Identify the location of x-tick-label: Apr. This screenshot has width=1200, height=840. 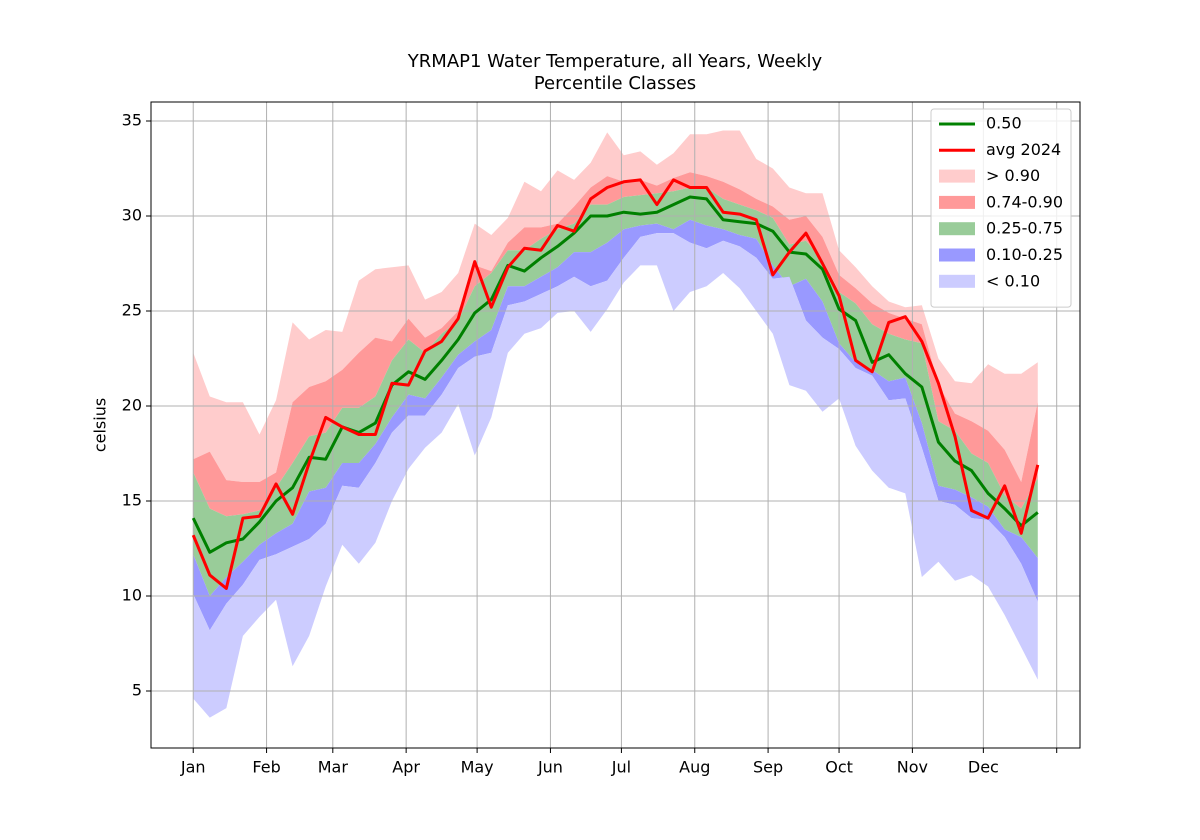
(406, 767).